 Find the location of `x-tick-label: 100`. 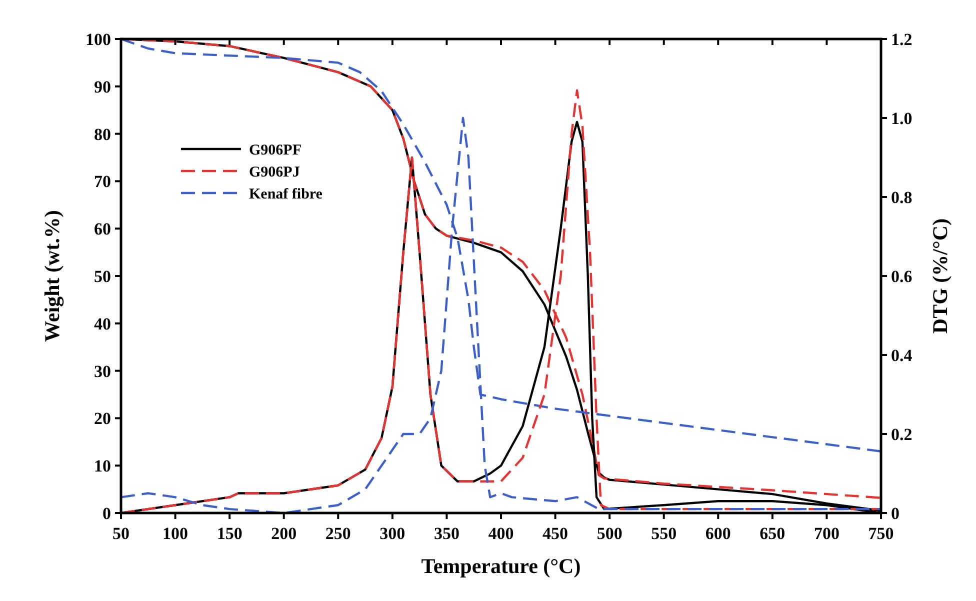

x-tick-label: 100 is located at coordinates (175, 533).